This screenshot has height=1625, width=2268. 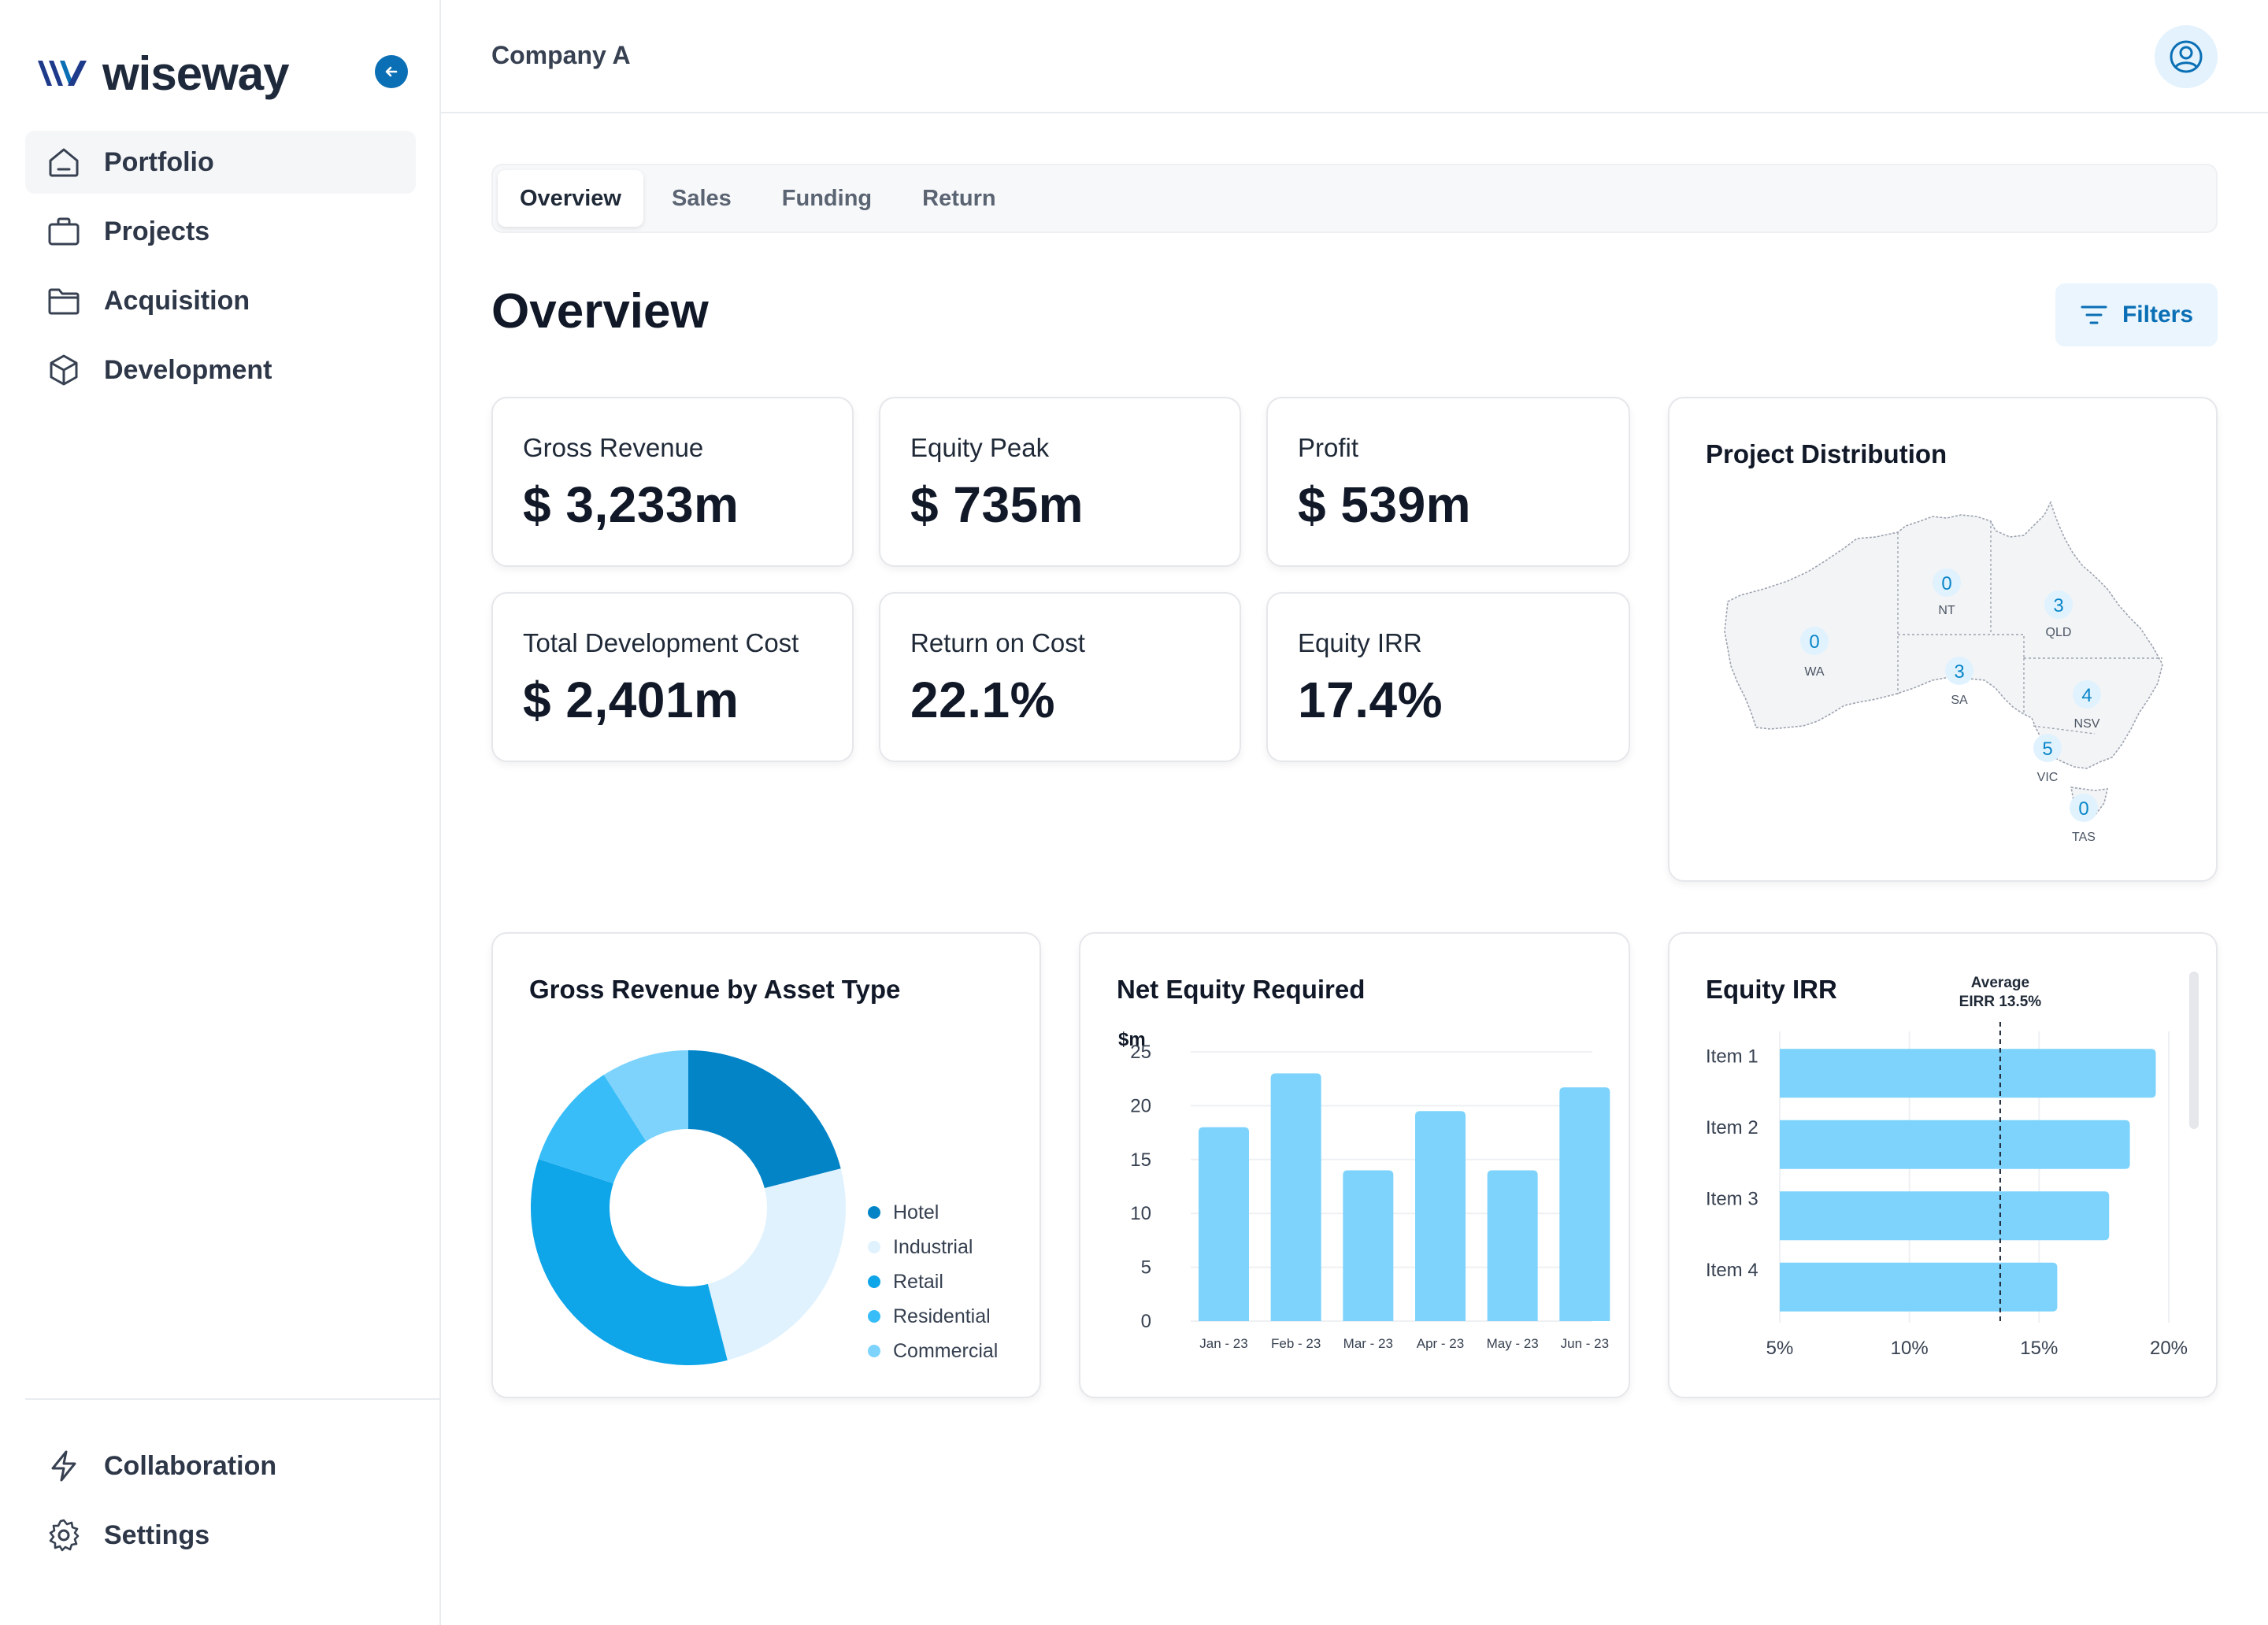 I want to click on x-tick-label: 20%, so click(x=2169, y=1348).